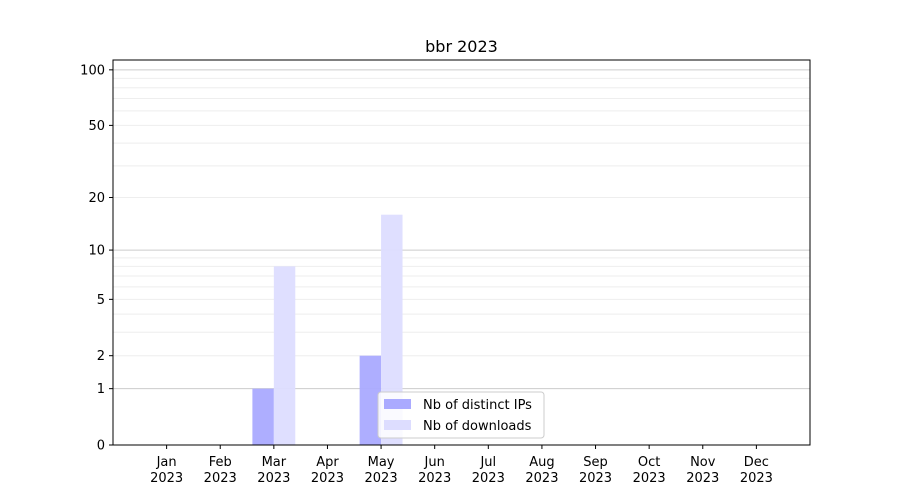 This screenshot has height=504, width=900. Describe the element at coordinates (702, 470) in the screenshot. I see `x-tick-label: Nov 2023` at that location.